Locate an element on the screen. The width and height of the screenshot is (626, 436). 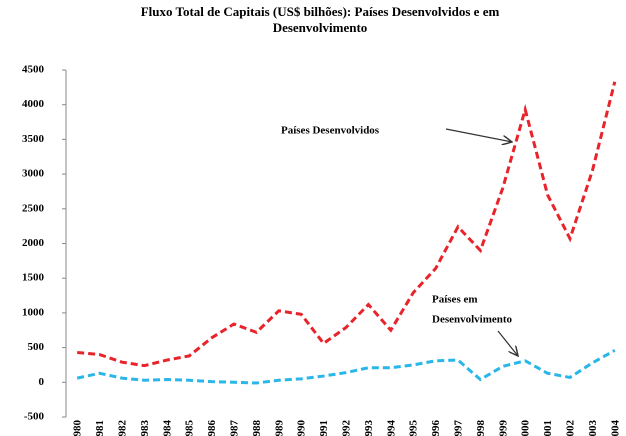
x-tick-label: 1981 is located at coordinates (100, 428).